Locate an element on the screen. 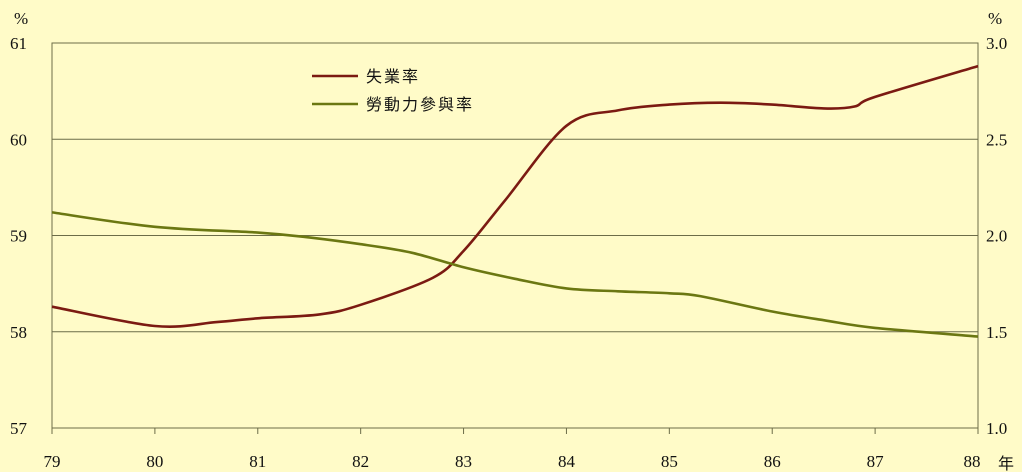  left-axis-unit: % is located at coordinates (21, 18).